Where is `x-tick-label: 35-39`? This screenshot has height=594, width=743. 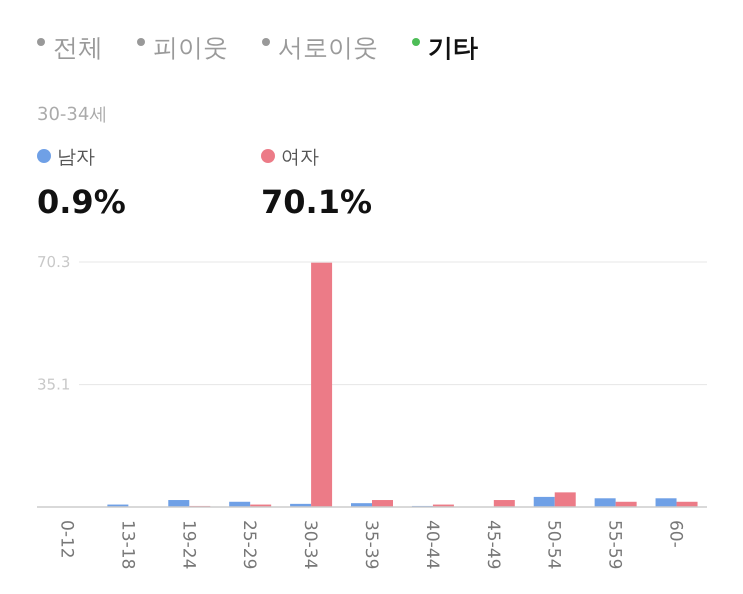
x-tick-label: 35-39 is located at coordinates (371, 545).